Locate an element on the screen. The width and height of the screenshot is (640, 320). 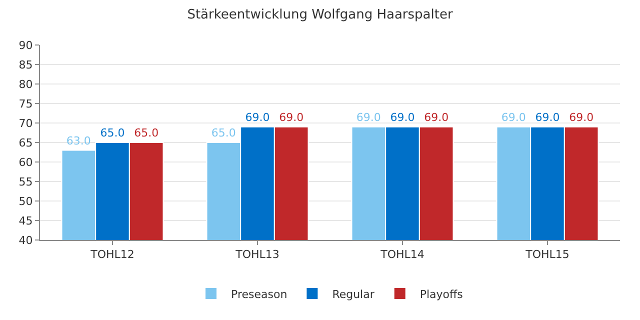
x-tick-label: TOHL13 is located at coordinates (257, 255).